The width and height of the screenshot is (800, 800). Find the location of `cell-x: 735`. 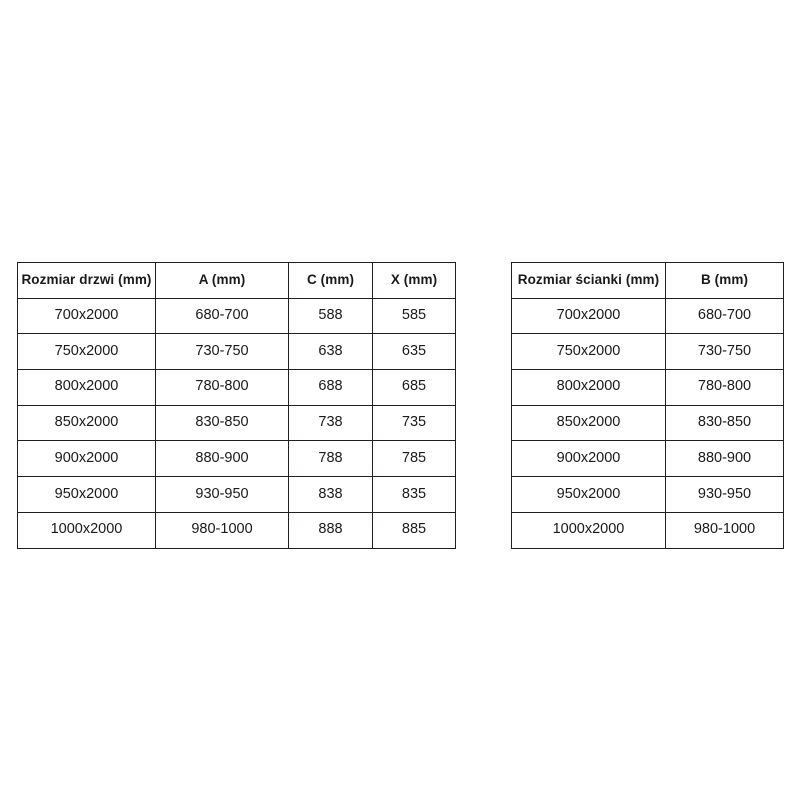

cell-x: 735 is located at coordinates (414, 423).